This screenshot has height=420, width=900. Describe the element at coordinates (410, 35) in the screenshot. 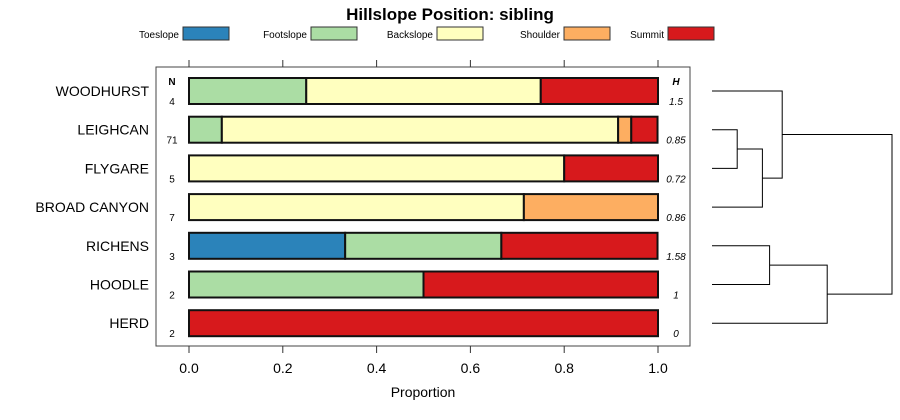

I see `legend-label-backslope: Backslope` at that location.